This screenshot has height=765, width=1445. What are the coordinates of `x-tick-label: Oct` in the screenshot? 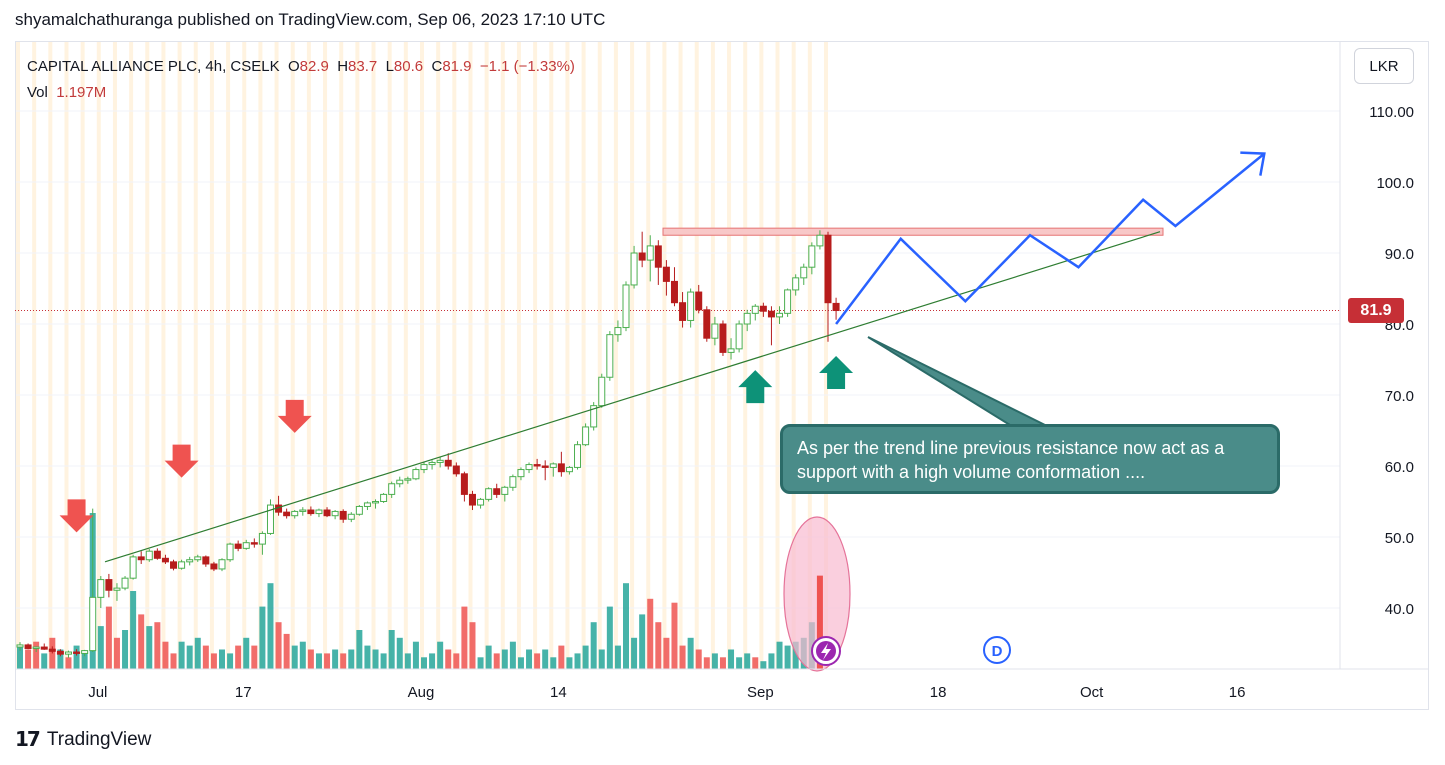 It's located at (1092, 692).